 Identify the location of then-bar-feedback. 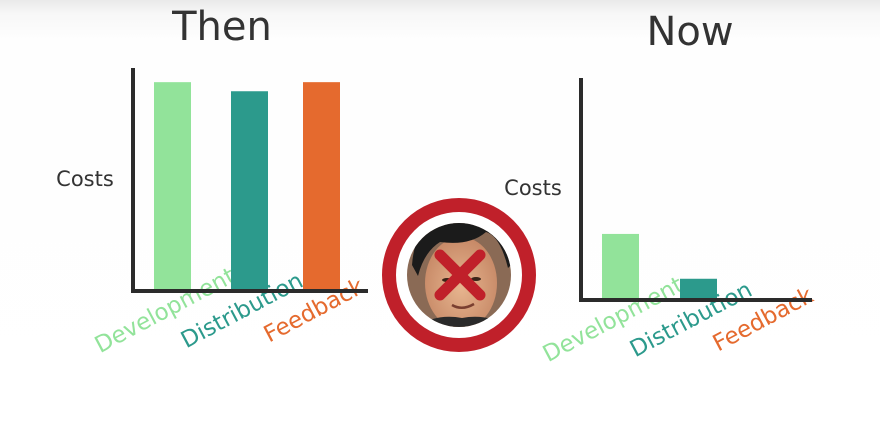
(321, 186).